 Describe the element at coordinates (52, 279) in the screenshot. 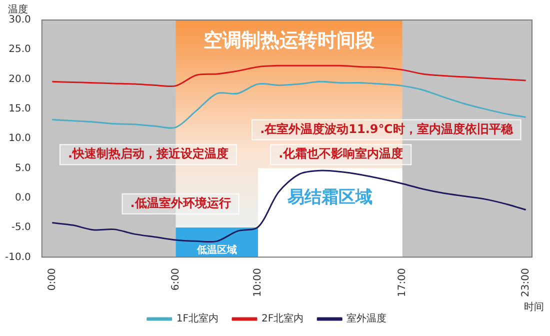

I see `x-tick-label: 0:00` at that location.